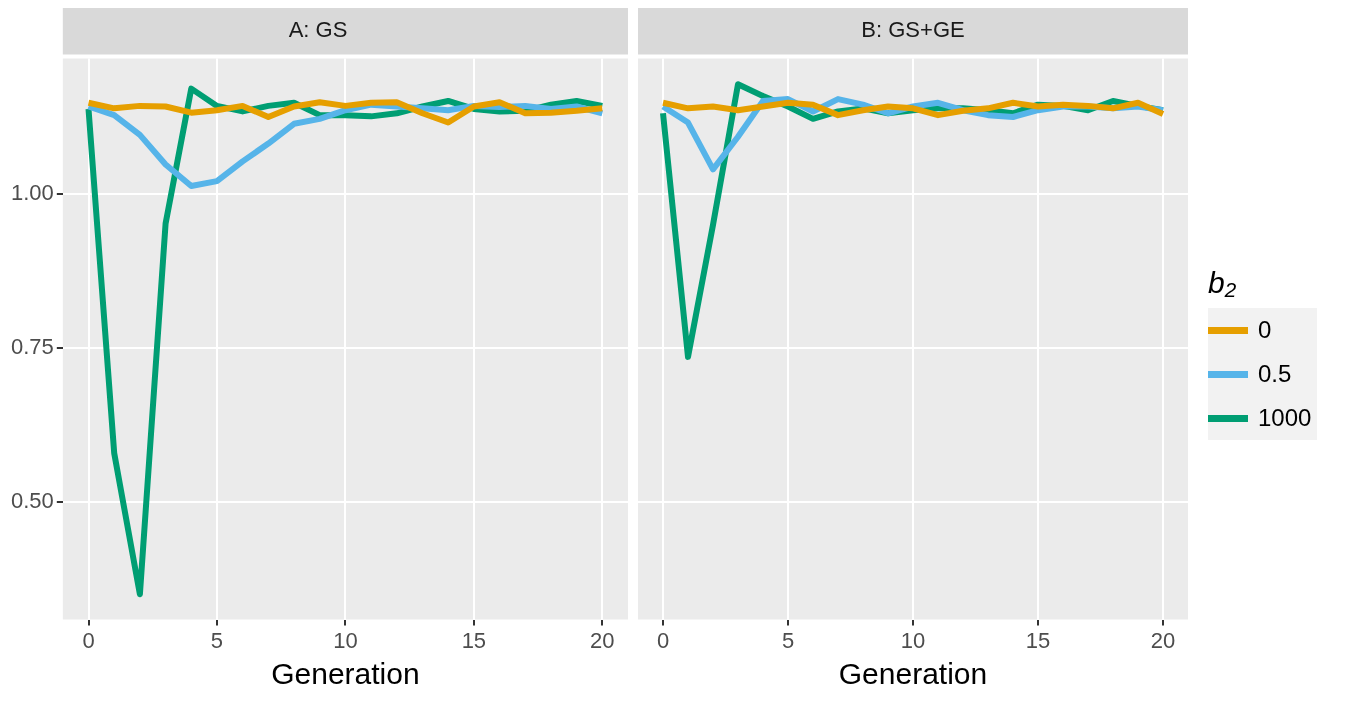  I want to click on chart-title: B: GS+GE, so click(913, 30).